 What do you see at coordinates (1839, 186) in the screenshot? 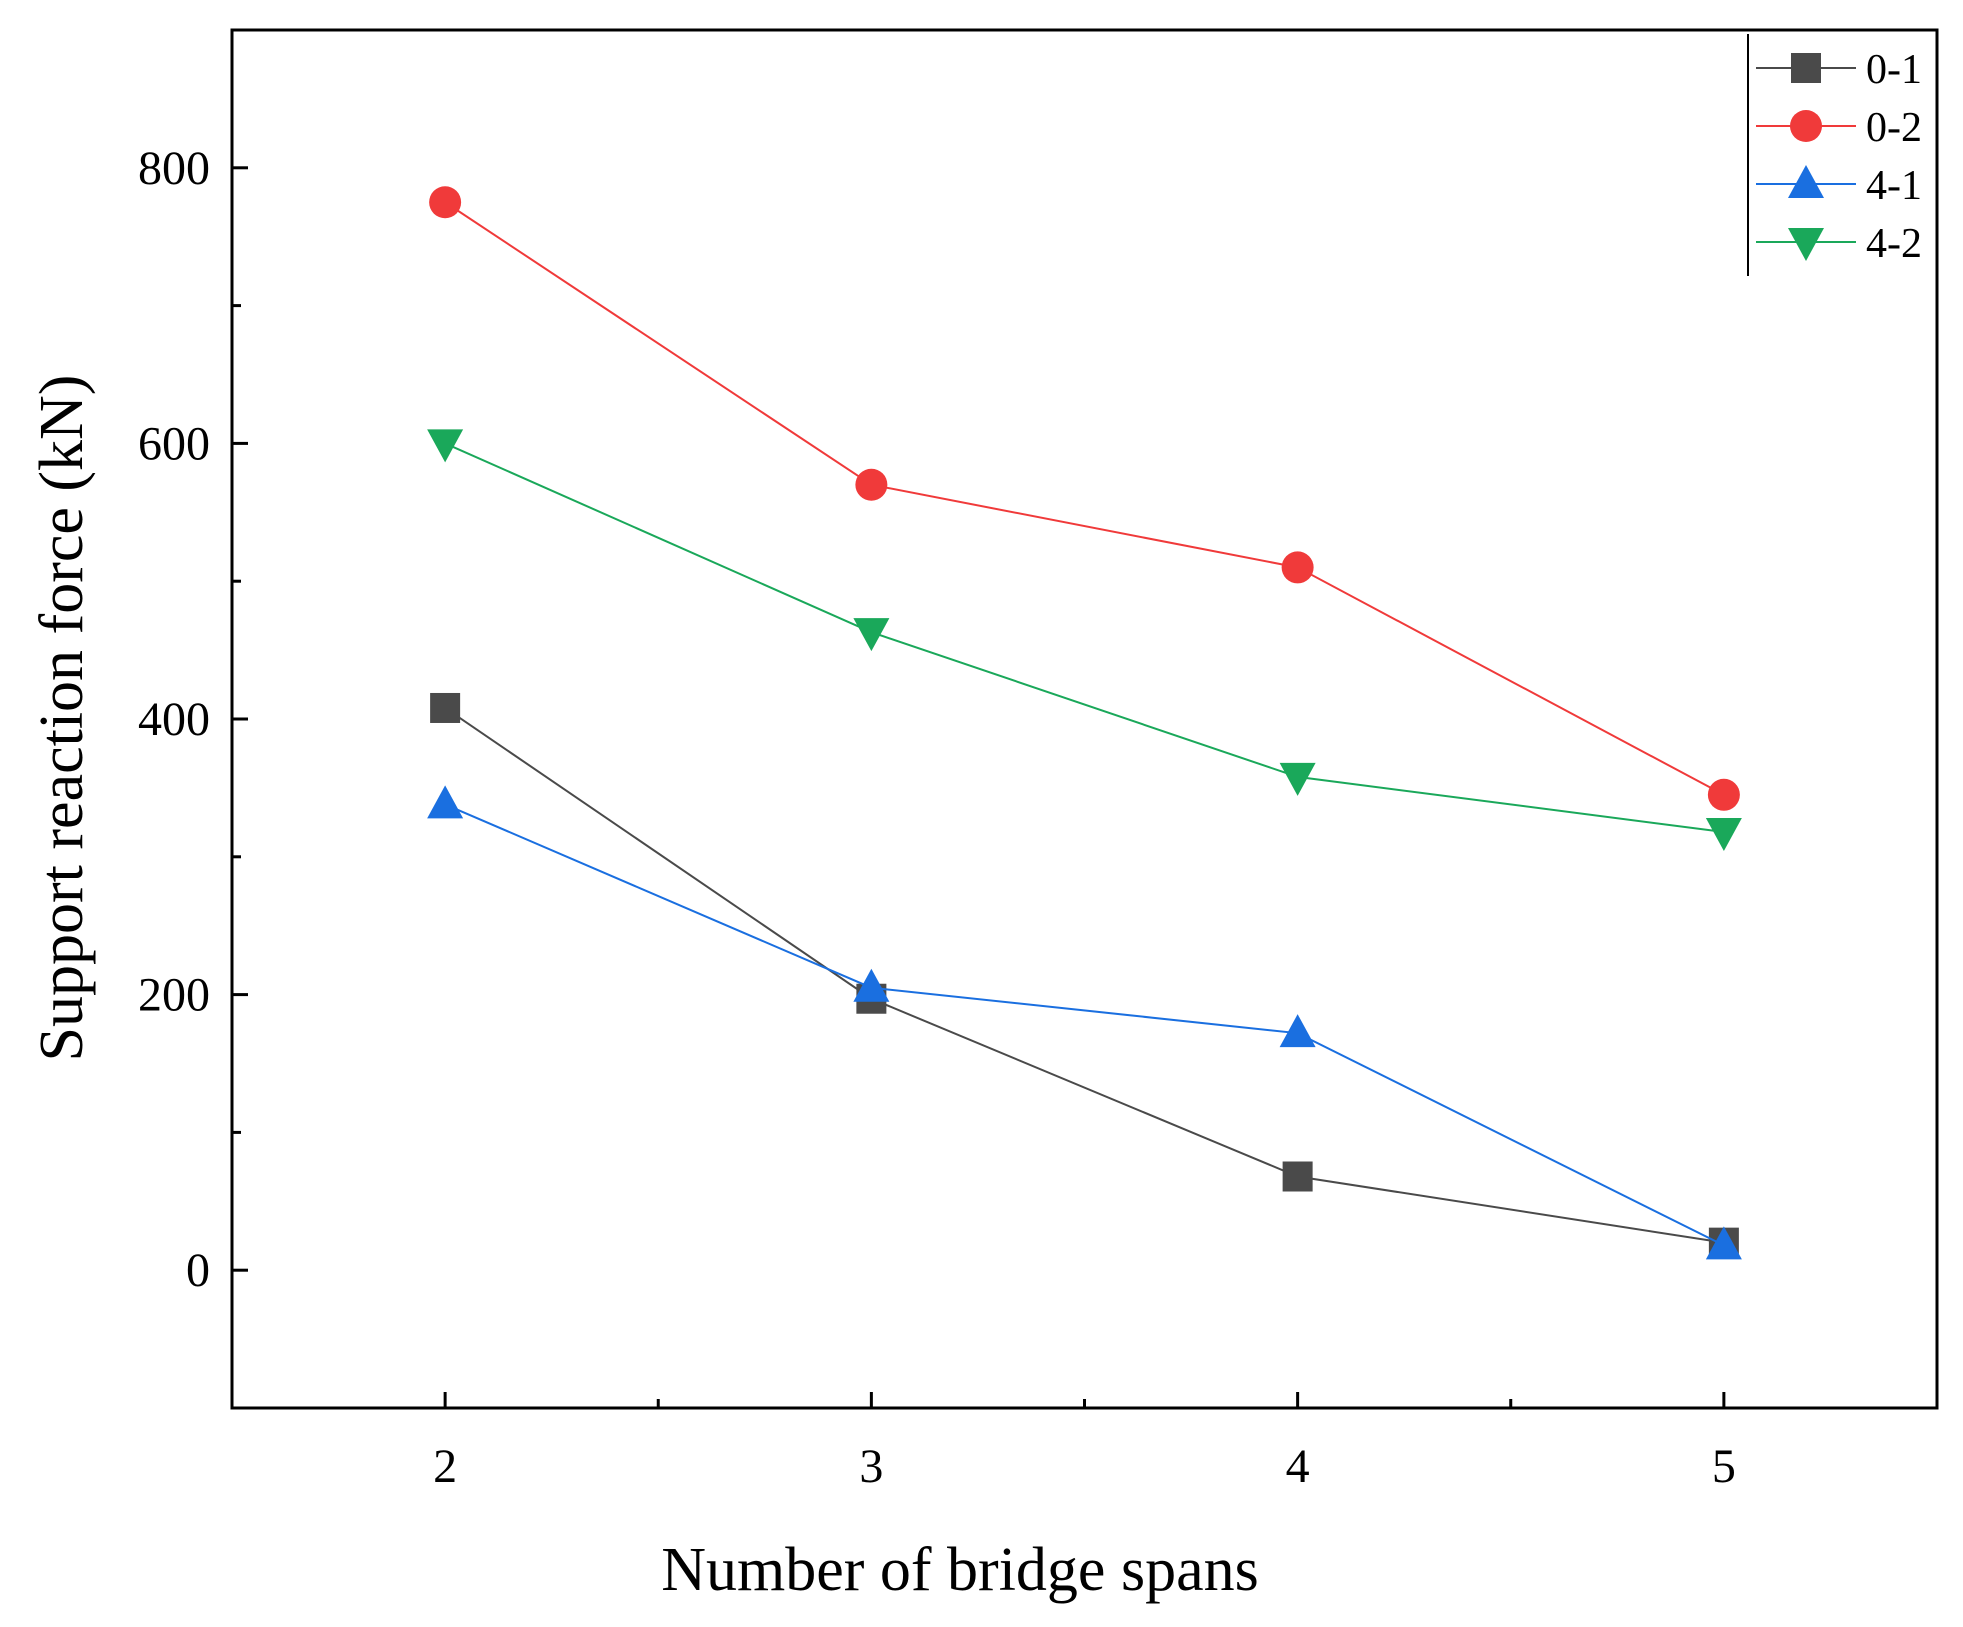
I see `legend-item-4-1: 4-1` at bounding box center [1839, 186].